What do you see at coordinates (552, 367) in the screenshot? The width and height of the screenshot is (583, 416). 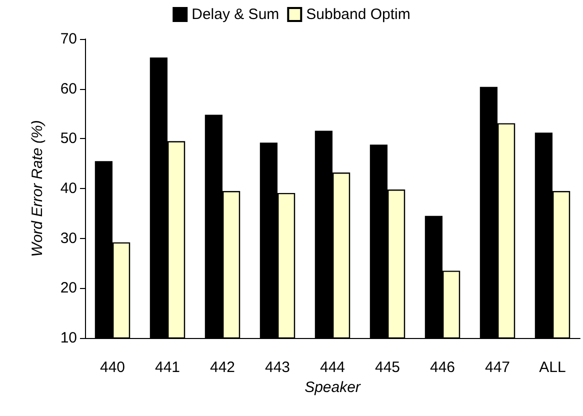 I see `x-tick-label: ALL` at bounding box center [552, 367].